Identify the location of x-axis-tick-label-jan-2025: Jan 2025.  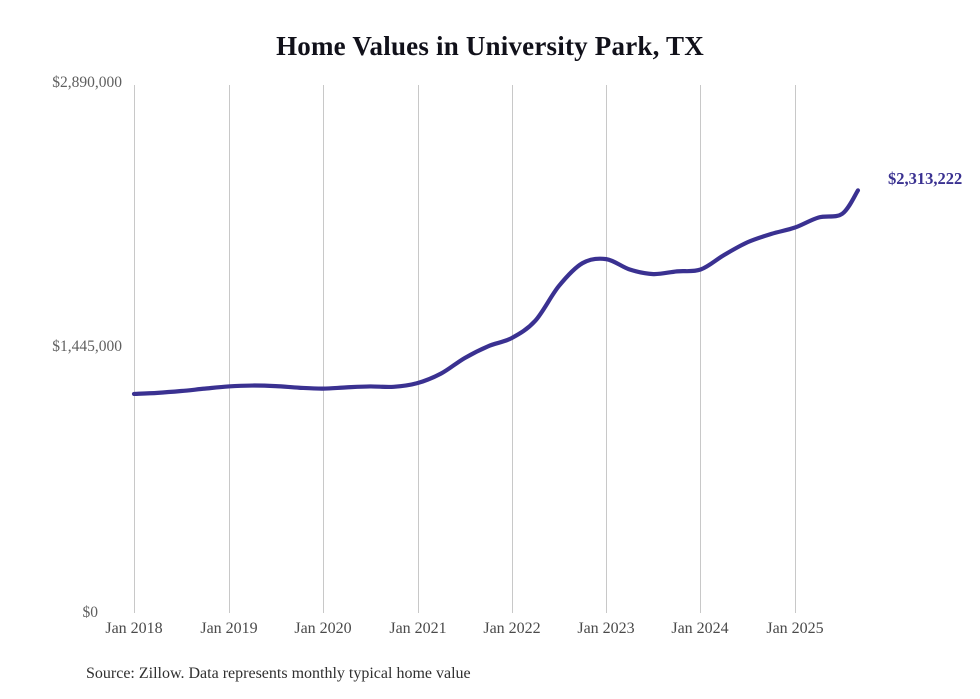
(795, 628).